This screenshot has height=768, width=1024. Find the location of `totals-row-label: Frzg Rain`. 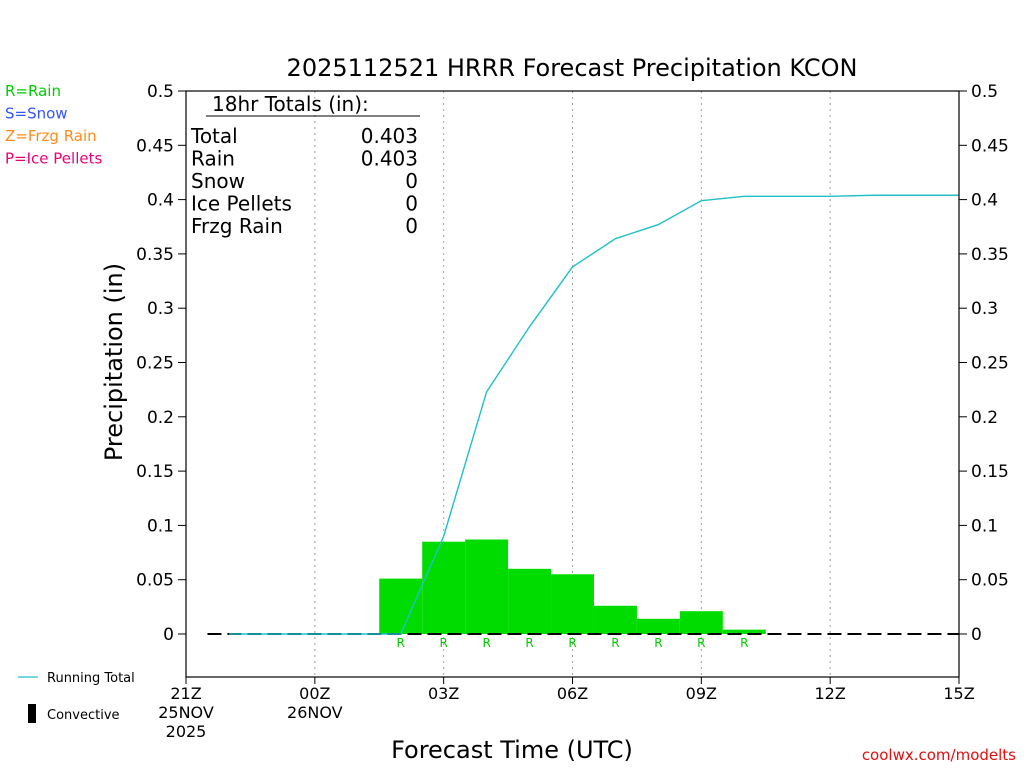

totals-row-label: Frzg Rain is located at coordinates (237, 226).